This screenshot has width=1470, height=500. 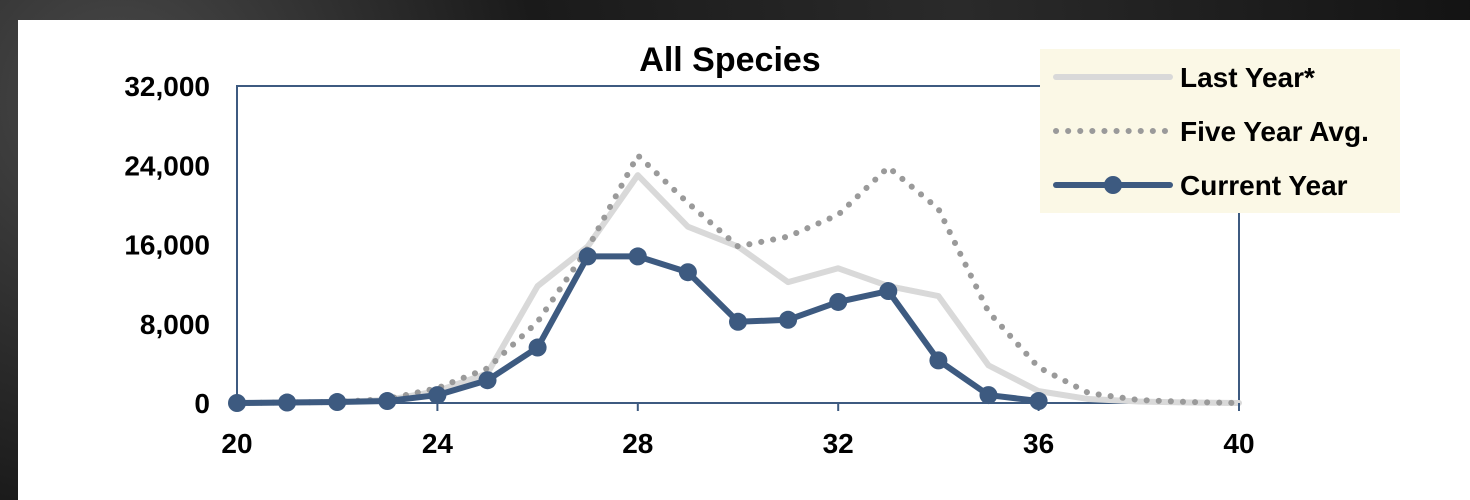 What do you see at coordinates (1238, 443) in the screenshot?
I see `x-tick-label: 40` at bounding box center [1238, 443].